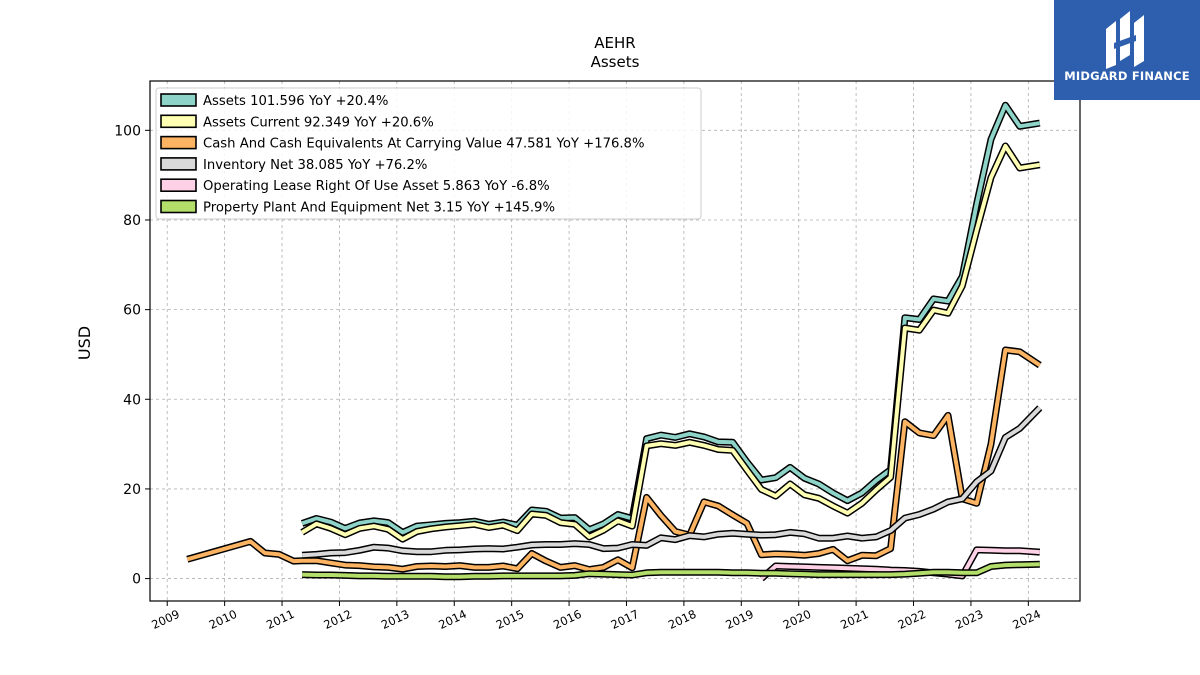 The width and height of the screenshot is (1200, 675). I want to click on y-axis-label: USD, so click(84, 343).